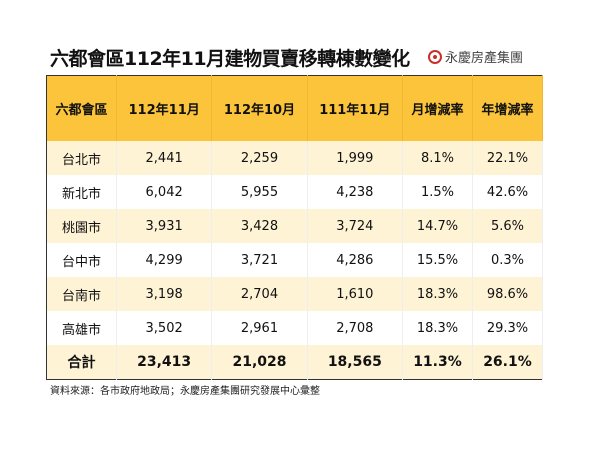  Describe the element at coordinates (259, 294) in the screenshot. I see `value-cell: 2,704` at that location.